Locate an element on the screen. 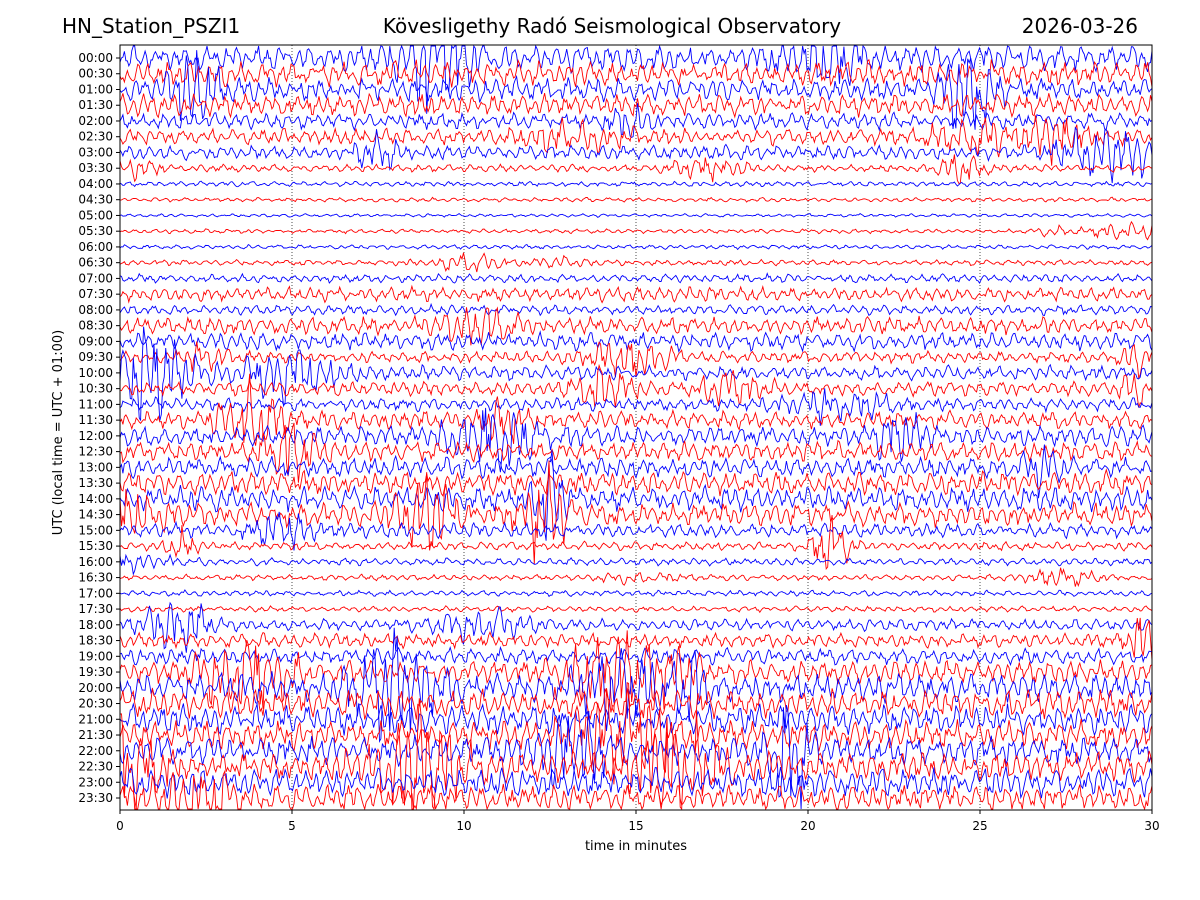 The image size is (1200, 900). y-tick-label: 06:00 is located at coordinates (95, 247).